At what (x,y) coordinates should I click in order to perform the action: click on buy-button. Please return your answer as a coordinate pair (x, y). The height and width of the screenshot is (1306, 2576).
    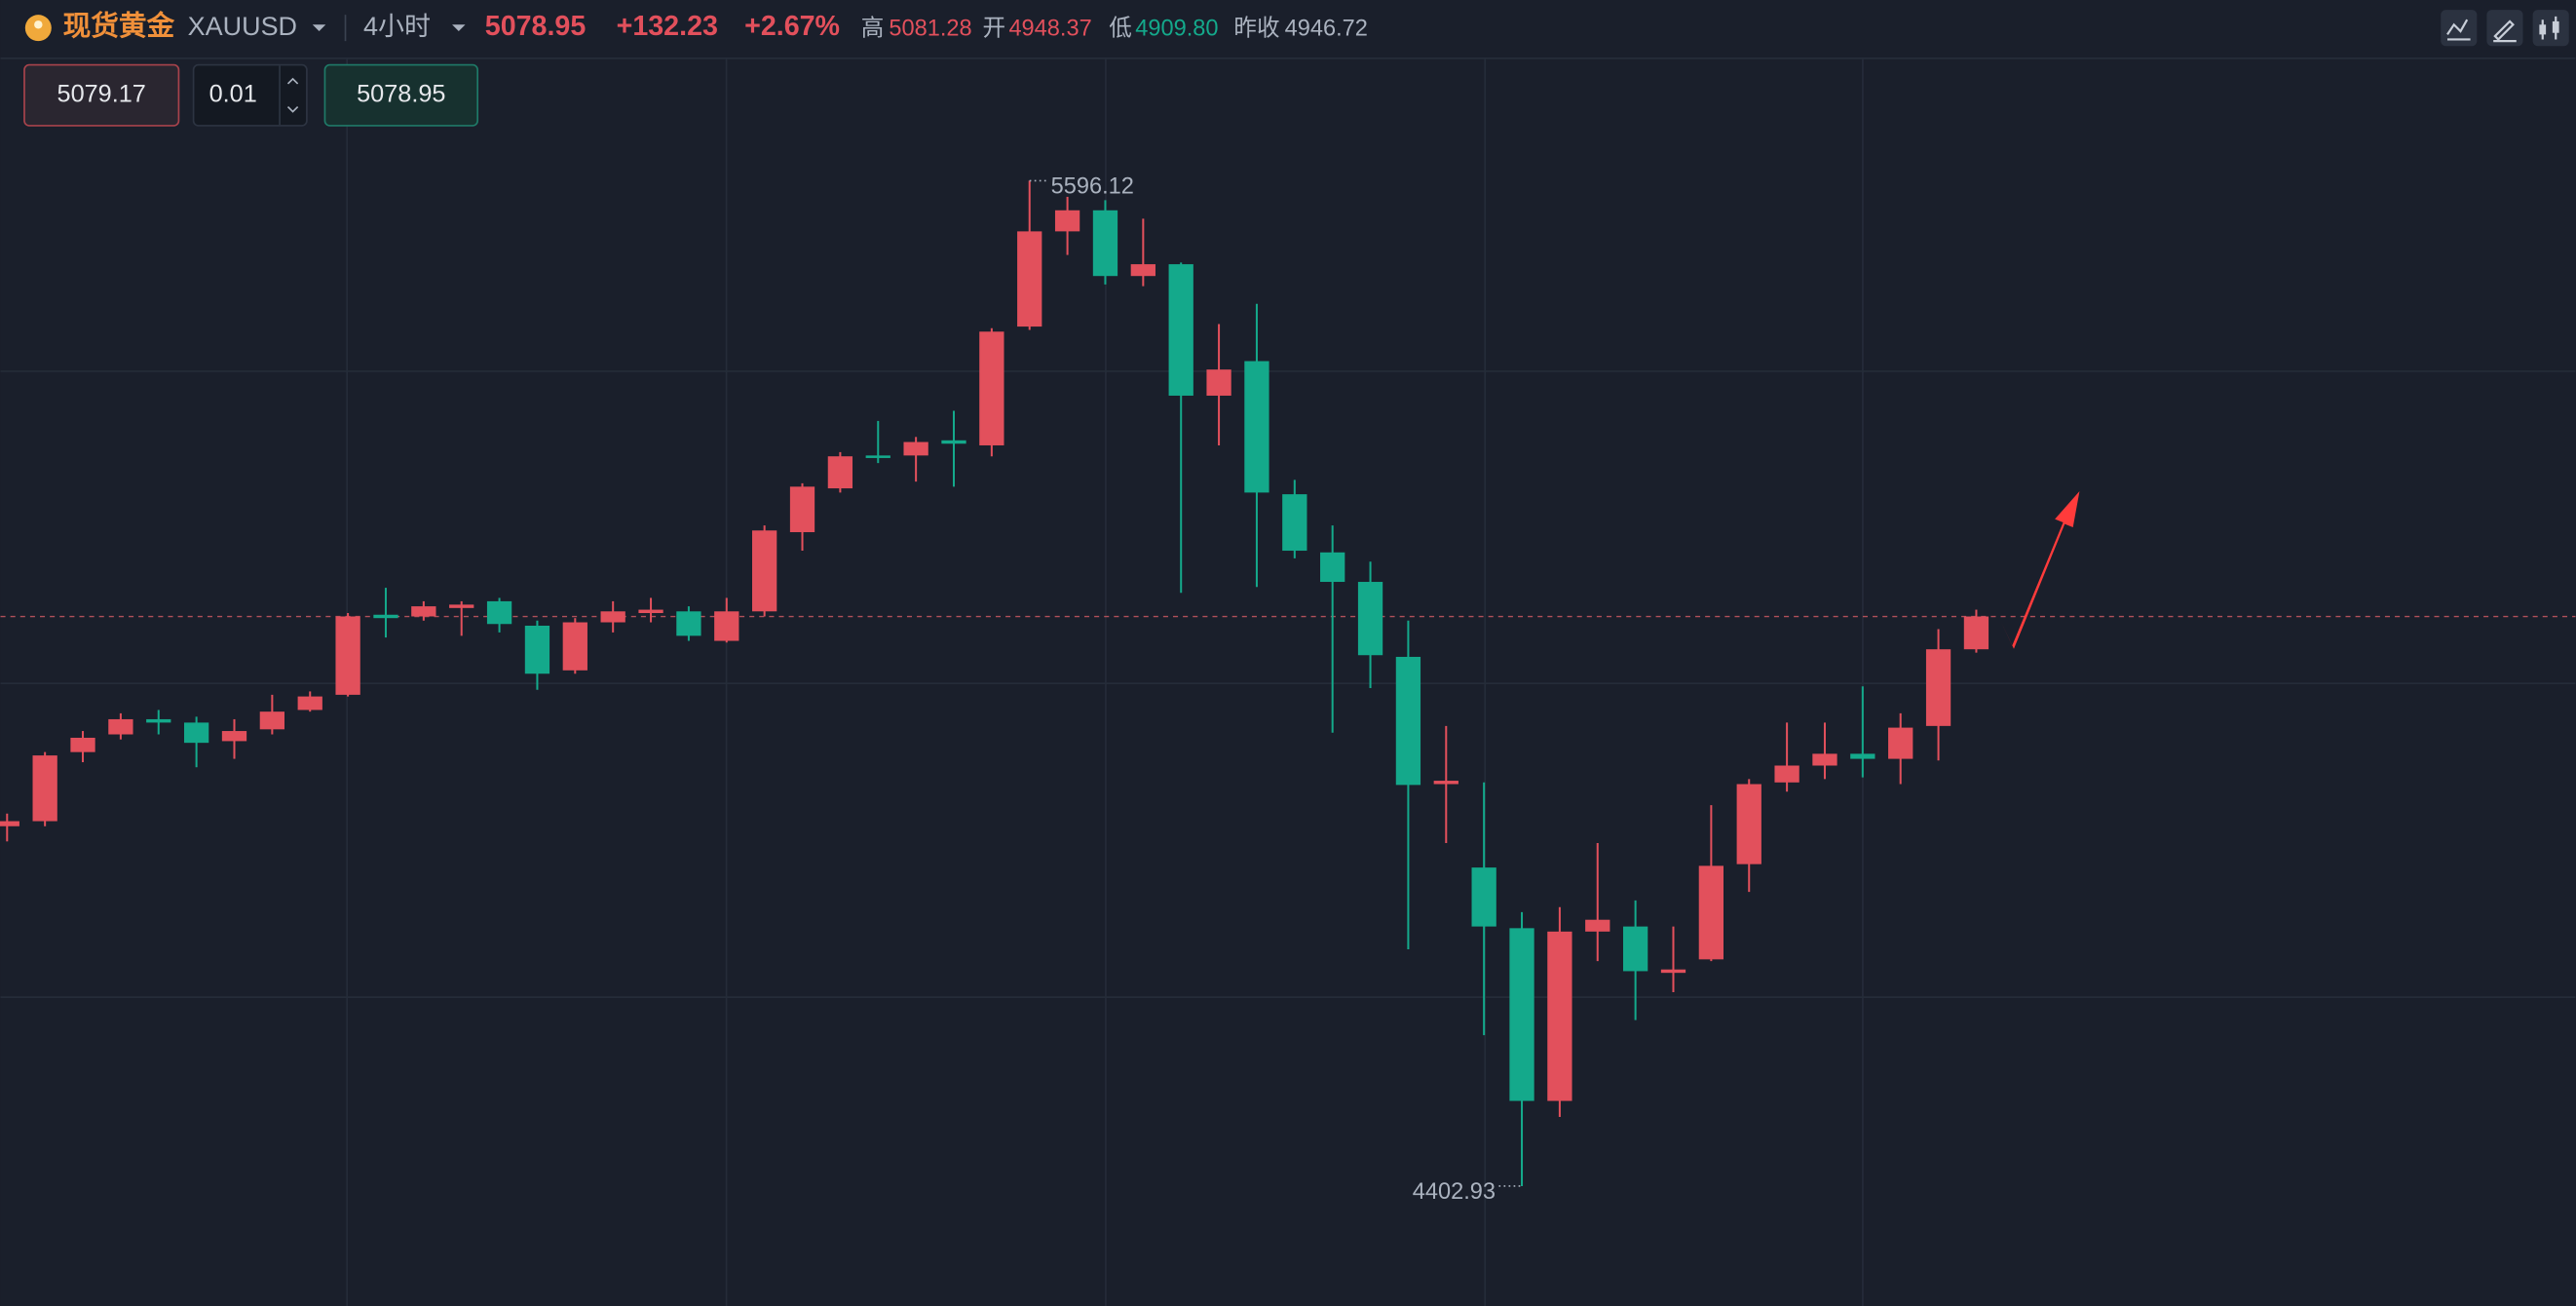
    Looking at the image, I should click on (401, 95).